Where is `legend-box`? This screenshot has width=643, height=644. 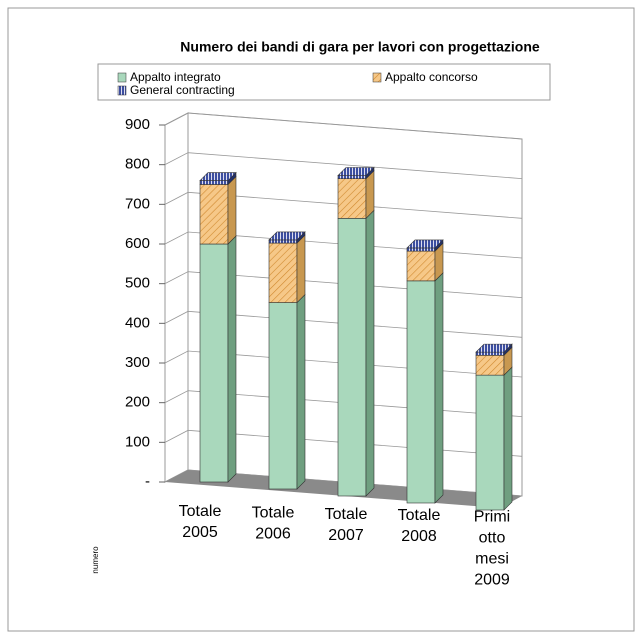 legend-box is located at coordinates (324, 82).